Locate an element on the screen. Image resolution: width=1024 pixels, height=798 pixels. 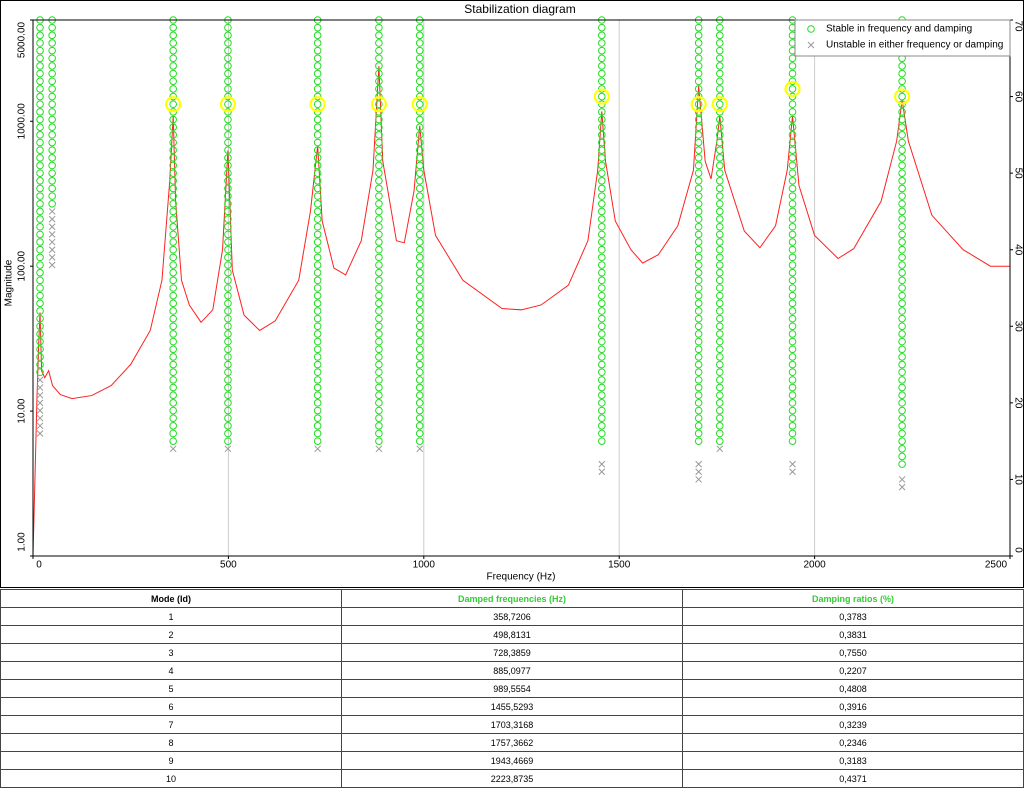
y2-tick-label: 60 is located at coordinates (1017, 97).